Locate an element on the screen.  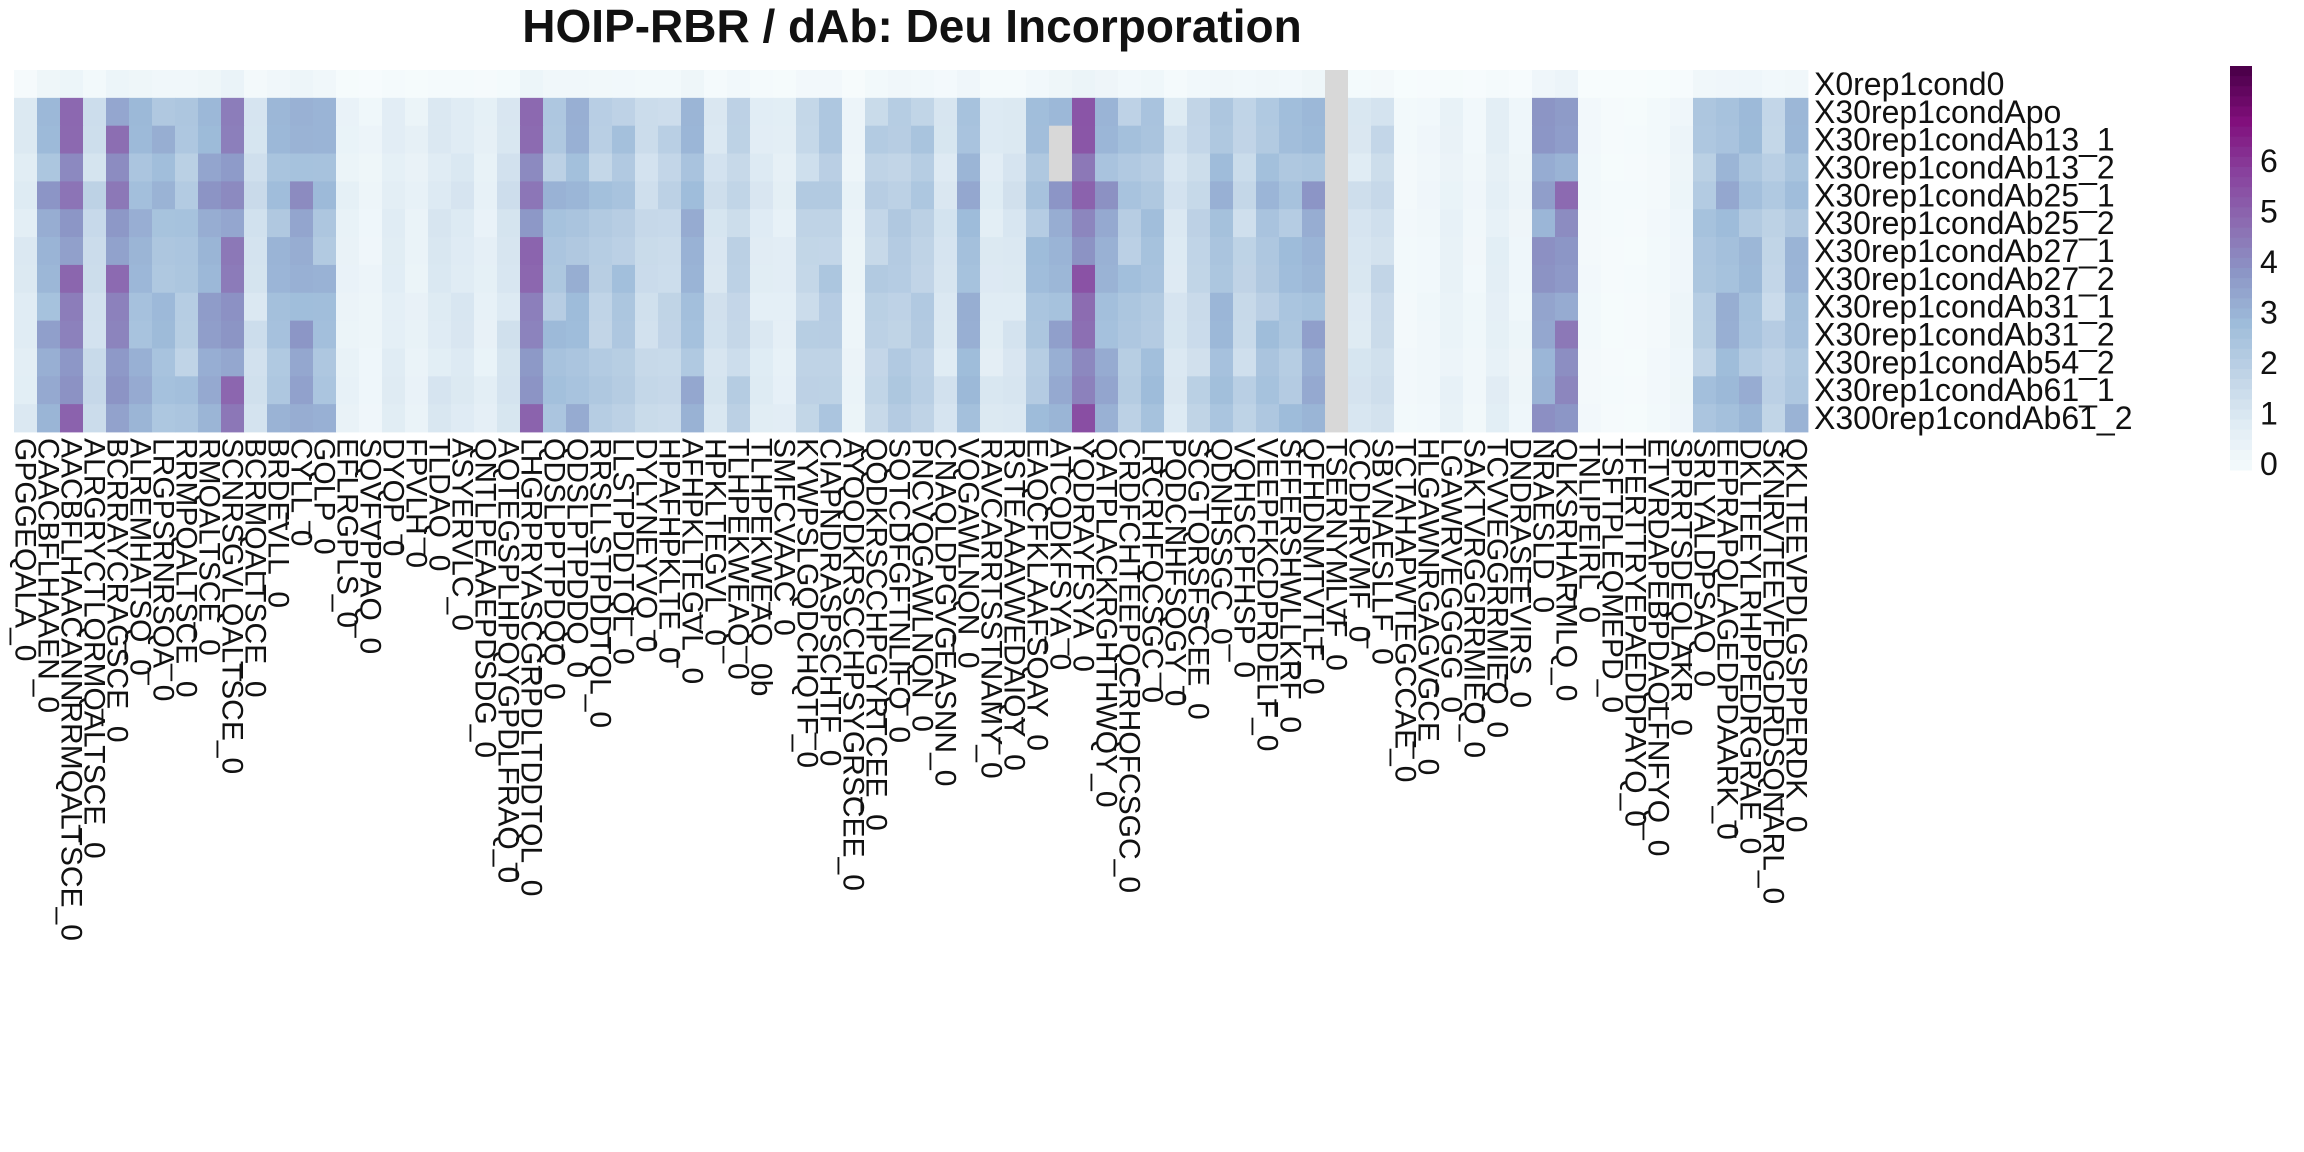
column-label: AQTEGSPLHPQYGPDLFRAQ_0 is located at coordinates (508, 660).